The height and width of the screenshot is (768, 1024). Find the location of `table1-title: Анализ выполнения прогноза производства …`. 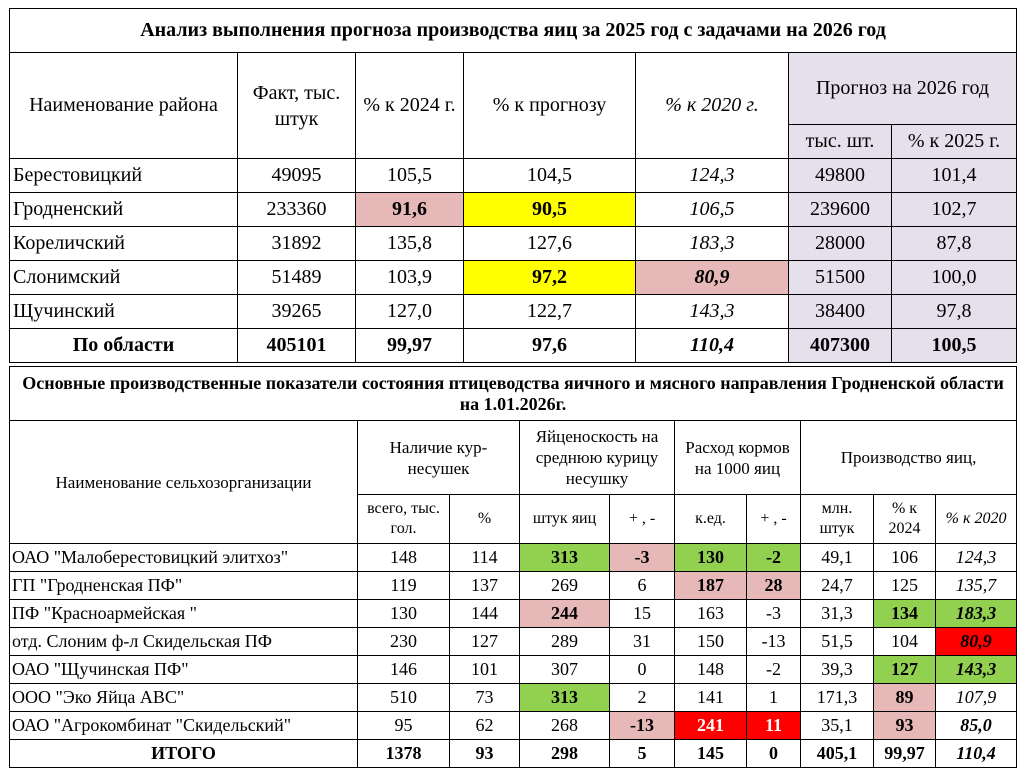

table1-title: Анализ выполнения прогноза производства … is located at coordinates (513, 30).